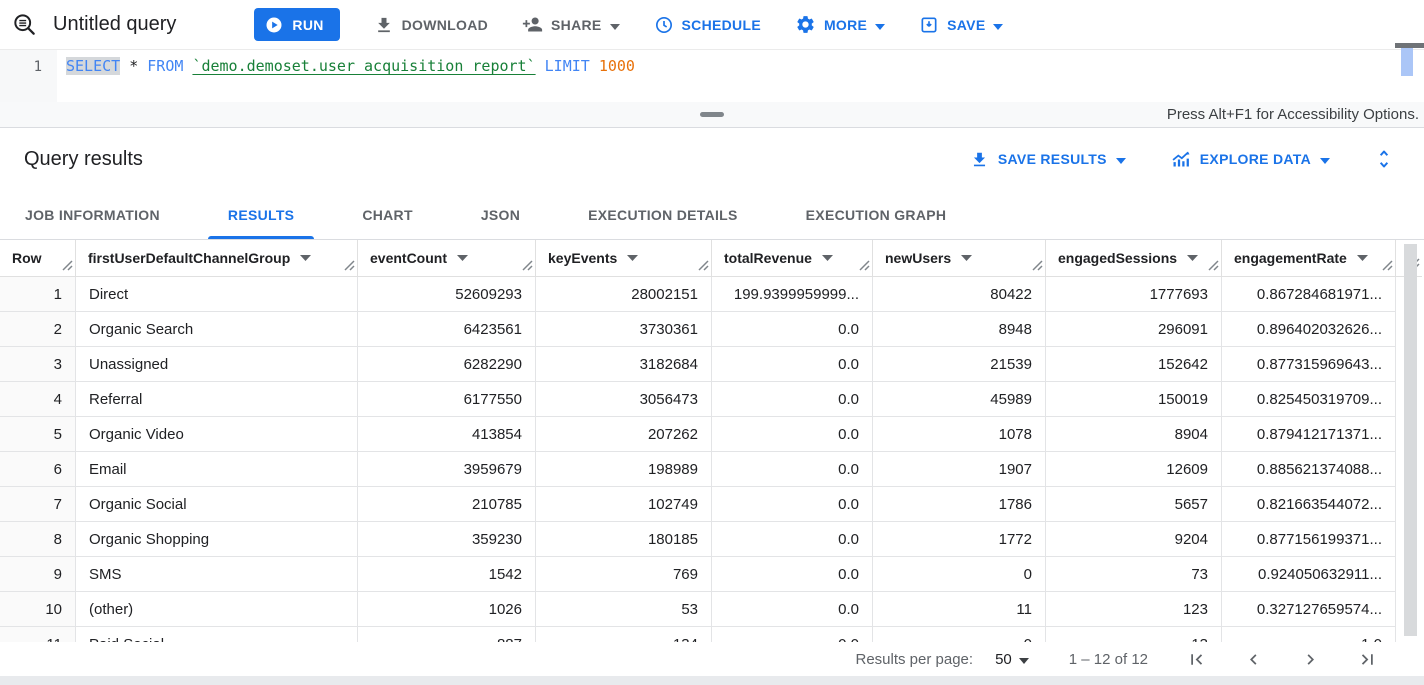  Describe the element at coordinates (1367, 659) in the screenshot. I see `last-page-button` at that location.